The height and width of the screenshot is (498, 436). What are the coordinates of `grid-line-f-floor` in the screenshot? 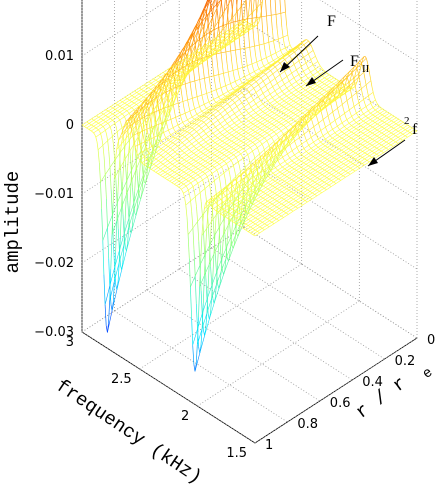 It's located at (163, 279).